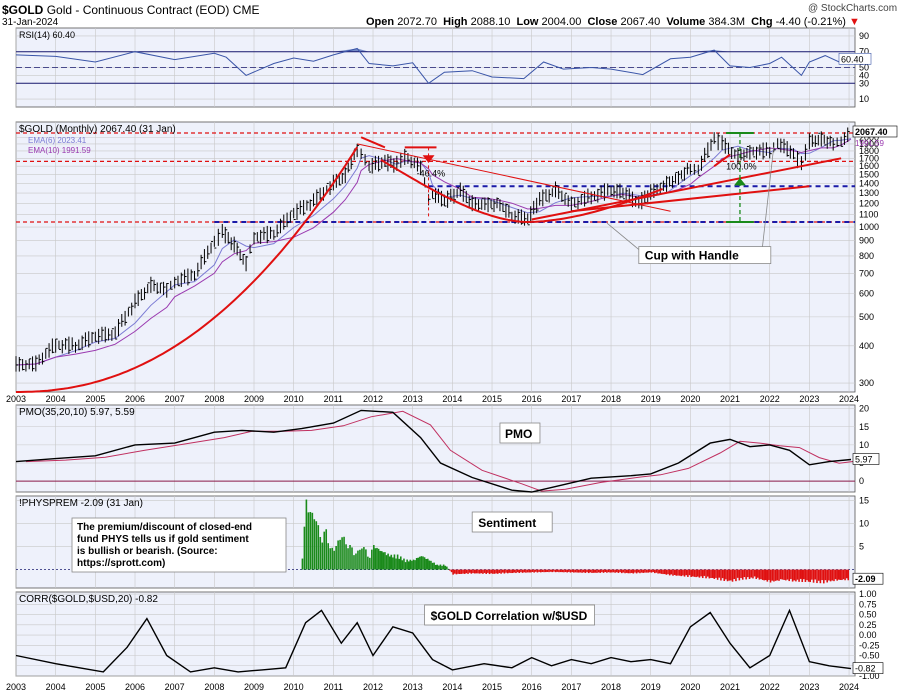 Image resolution: width=900 pixels, height=700 pixels. Describe the element at coordinates (187, 269) in the screenshot. I see `parabolic-arc` at that location.